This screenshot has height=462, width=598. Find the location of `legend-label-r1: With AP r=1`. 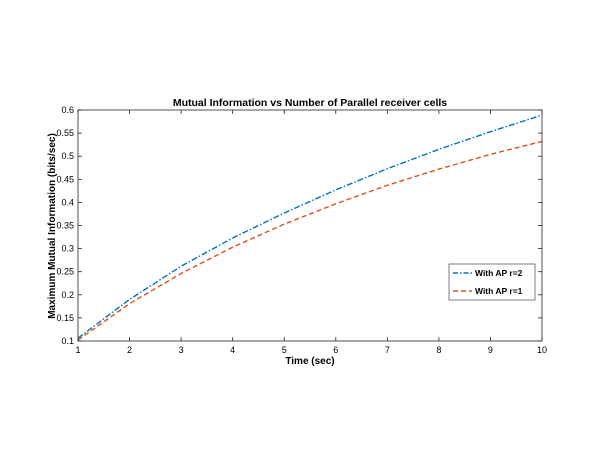

legend-label-r1: With AP r=1 is located at coordinates (499, 291).